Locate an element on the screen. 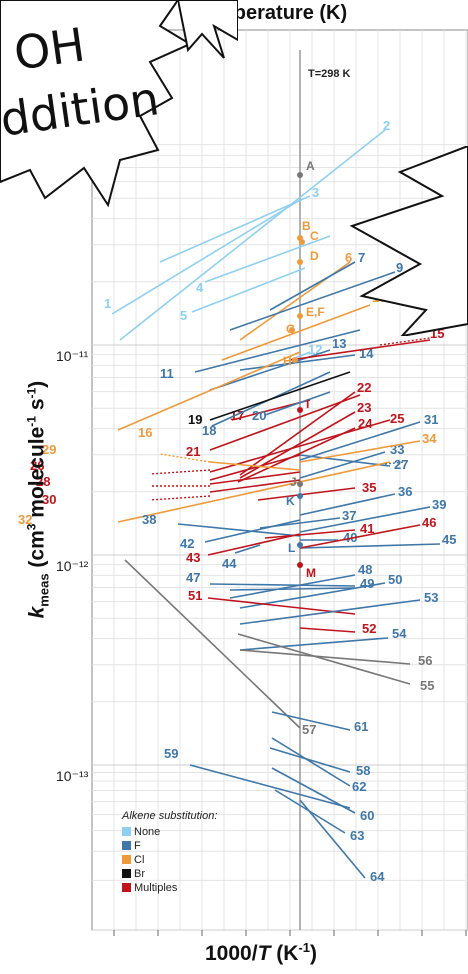  legend-item-multiples: Multiples is located at coordinates (149, 888).